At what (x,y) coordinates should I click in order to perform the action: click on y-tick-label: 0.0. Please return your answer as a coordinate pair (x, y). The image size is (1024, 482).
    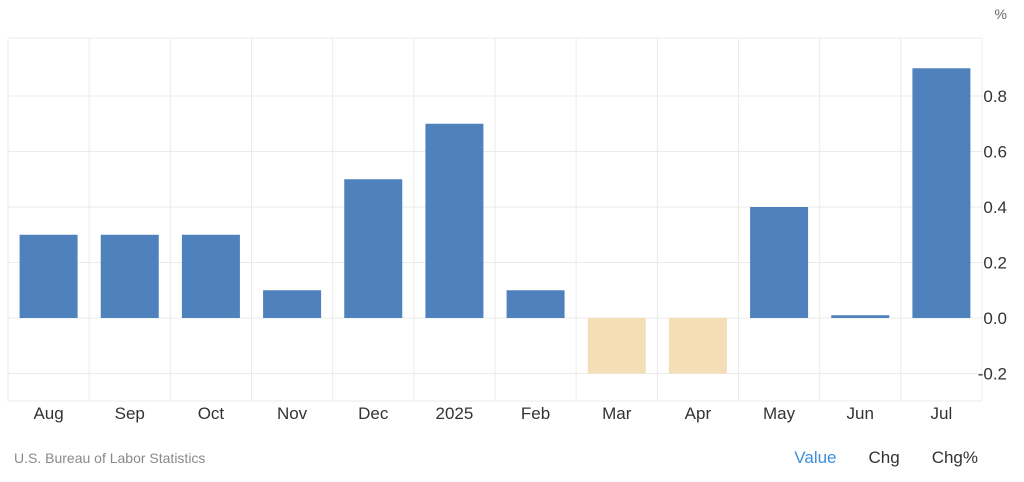
    Looking at the image, I should click on (995, 318).